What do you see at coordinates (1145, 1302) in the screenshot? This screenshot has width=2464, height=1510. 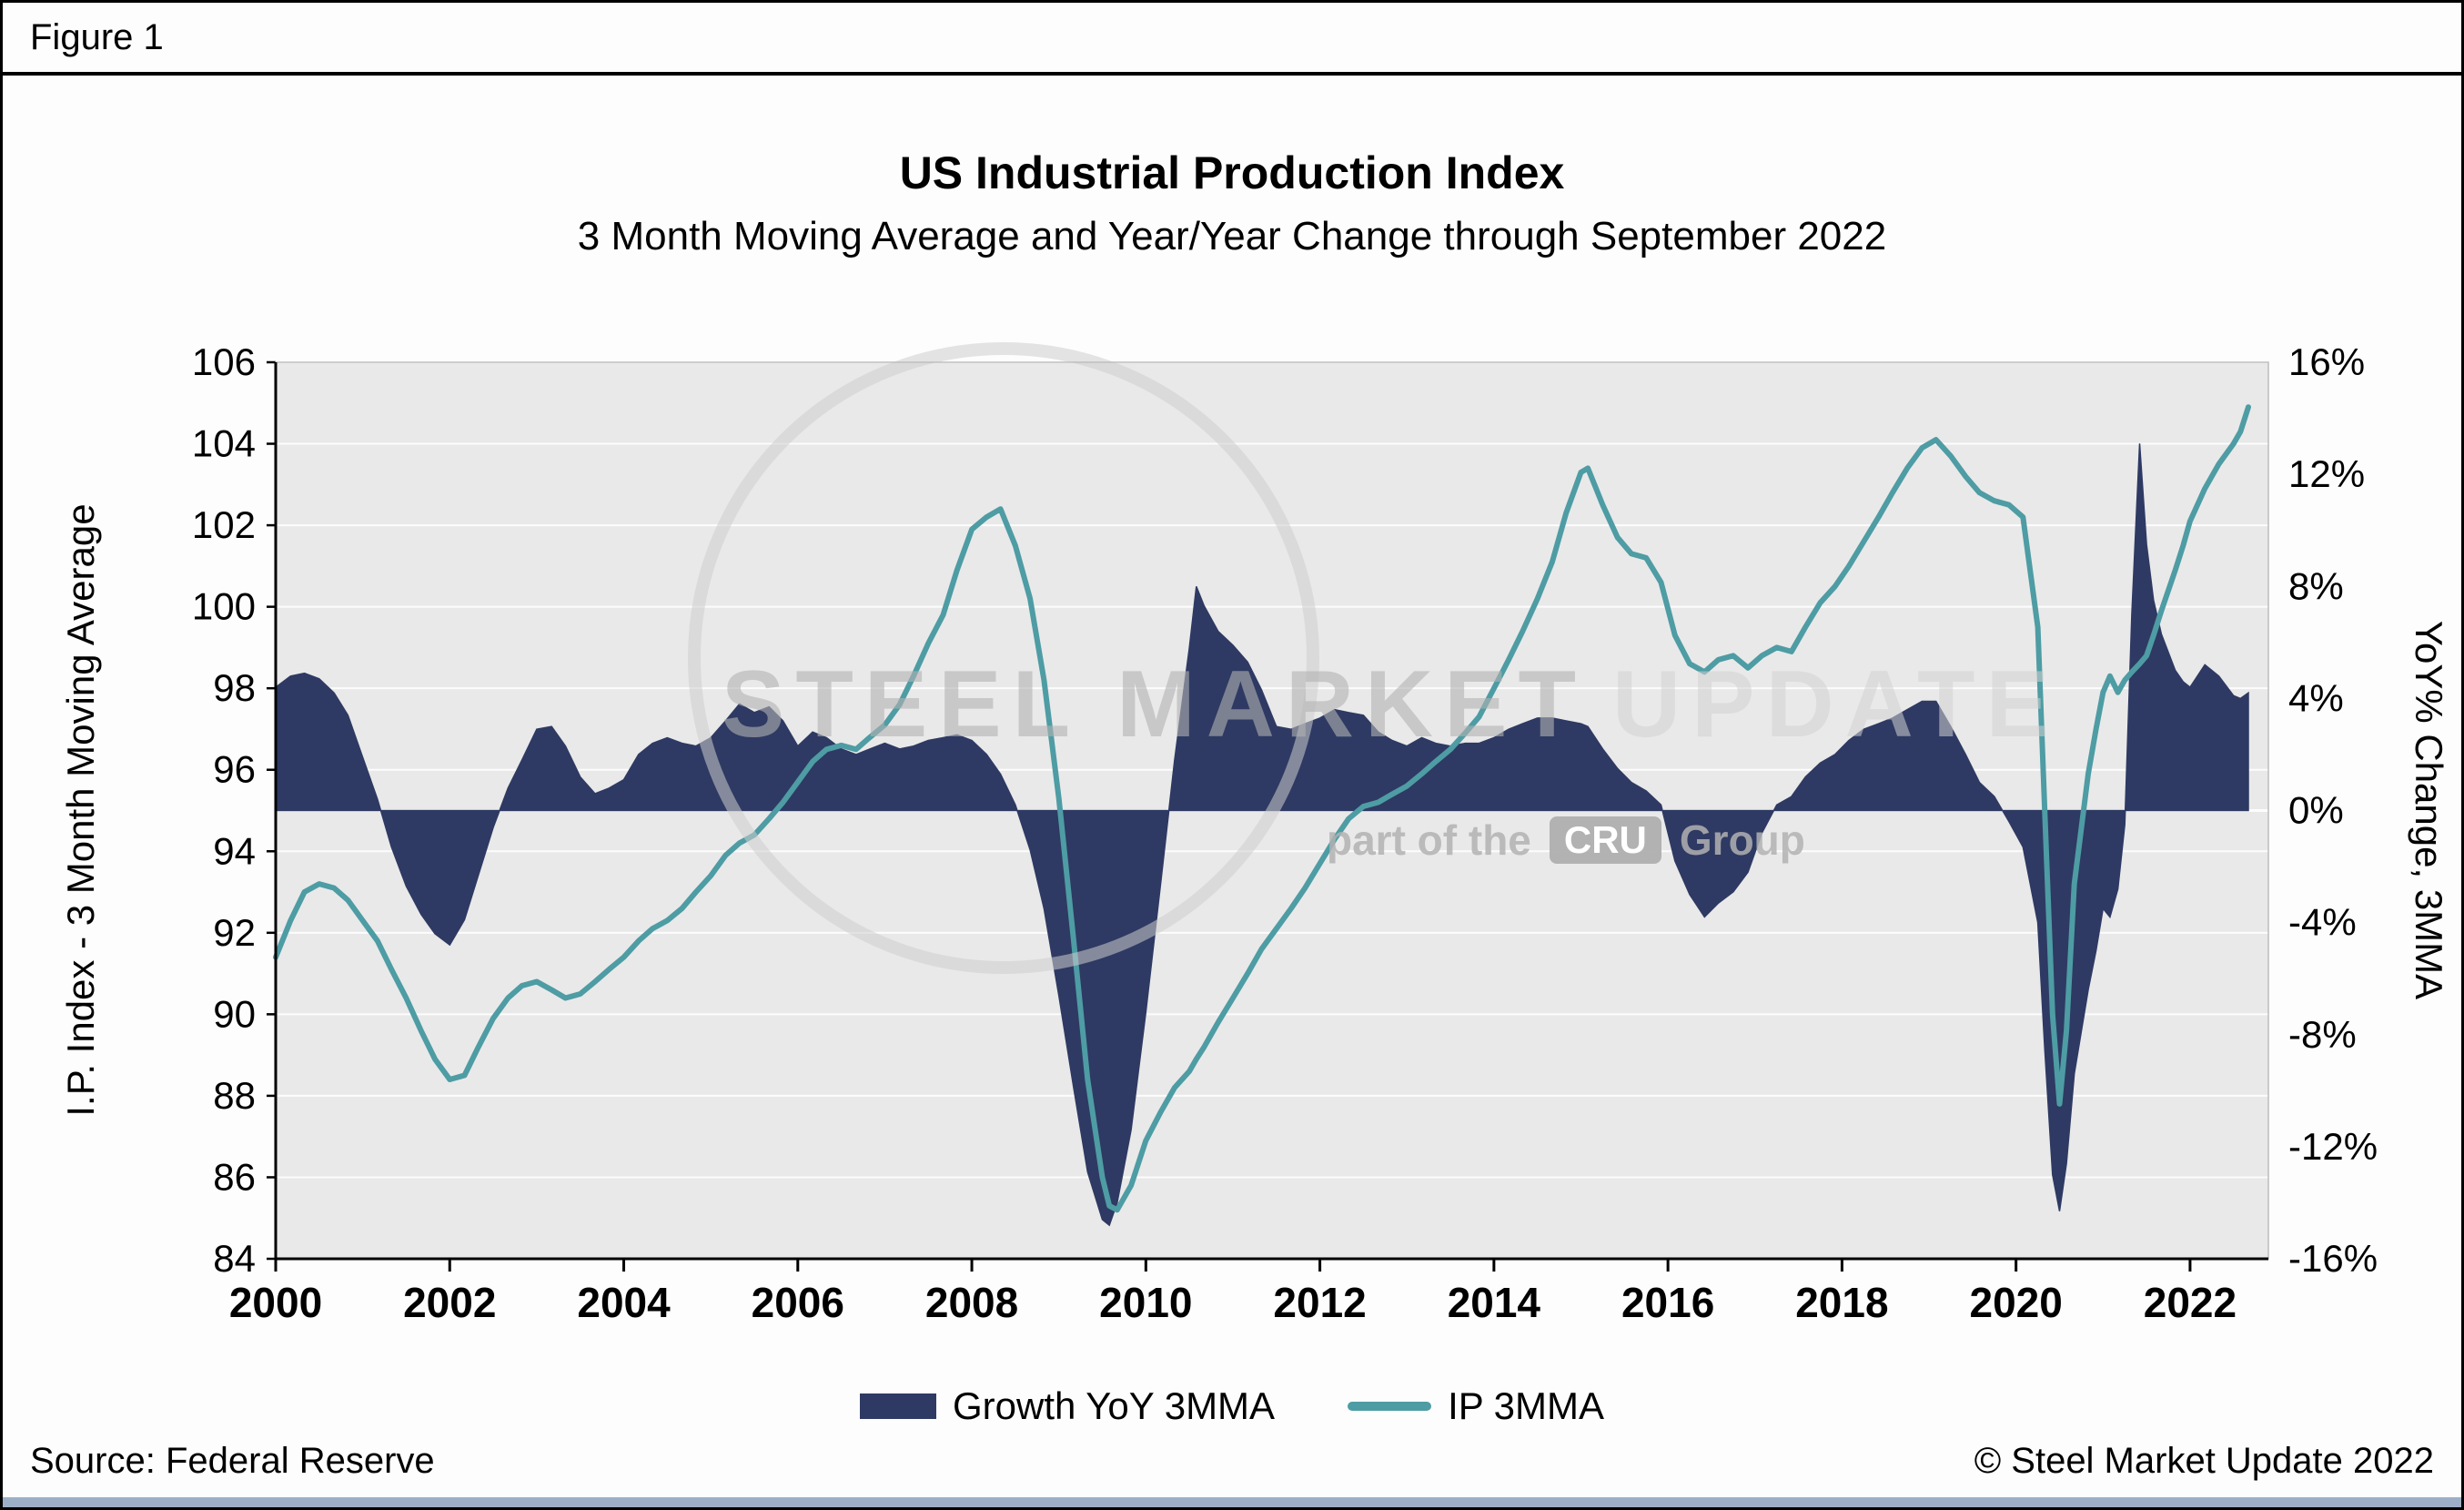 I see `x-axis-tick-label: 2010` at bounding box center [1145, 1302].